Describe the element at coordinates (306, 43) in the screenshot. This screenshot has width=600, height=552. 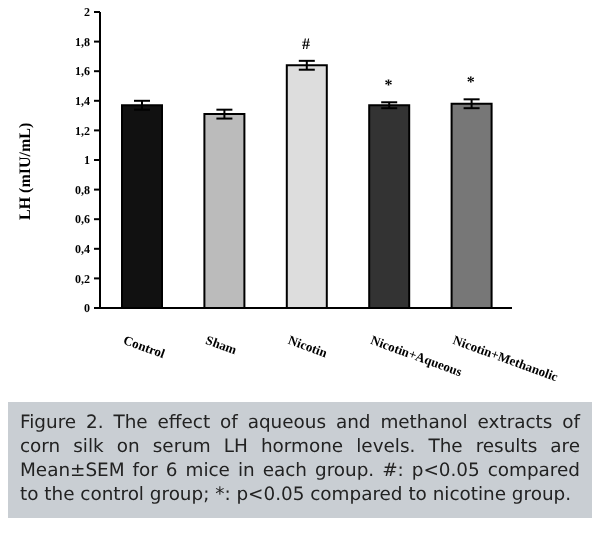
I see `annotation: #` at that location.